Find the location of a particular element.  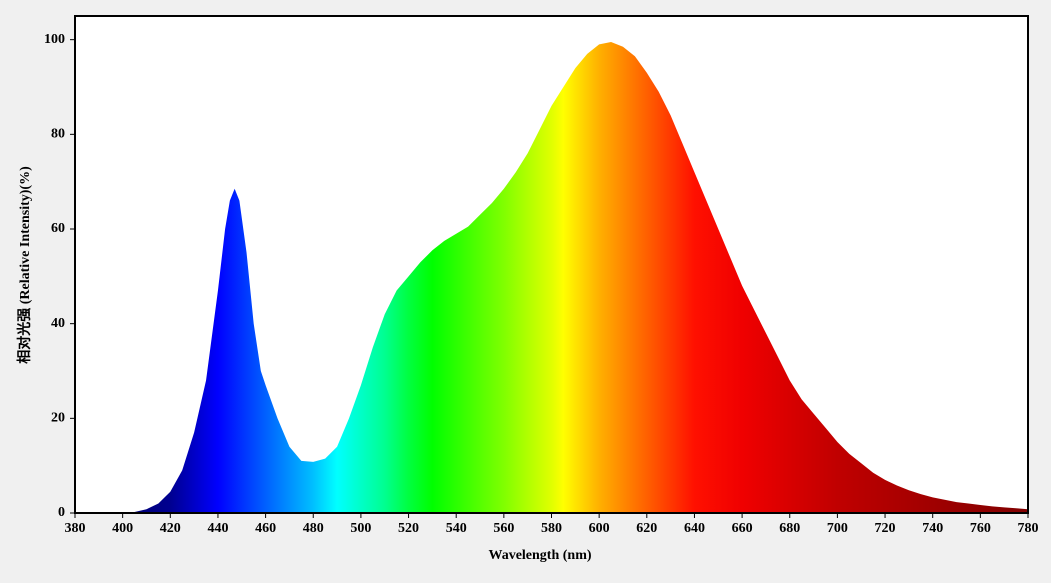

x-tick-label: 680 is located at coordinates (789, 528).